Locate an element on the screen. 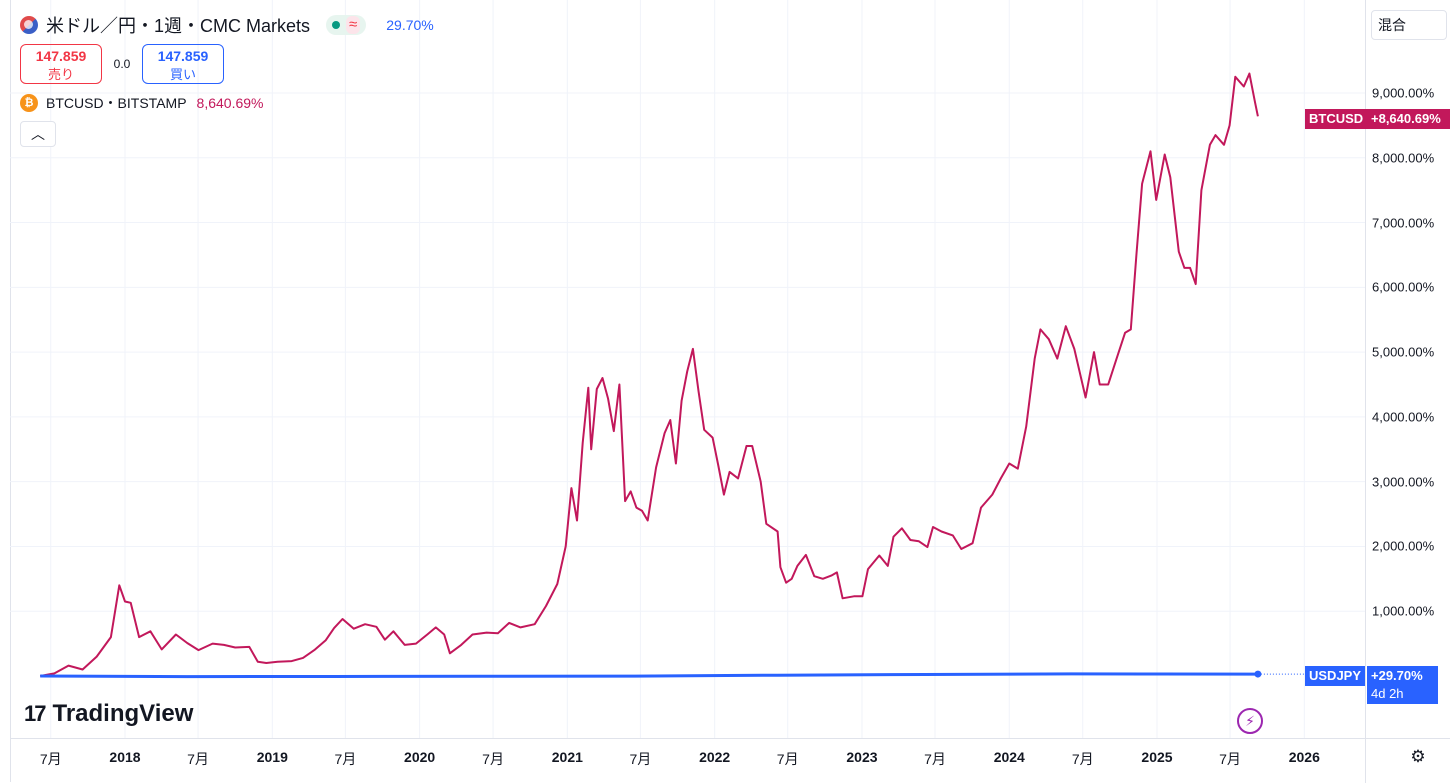 This screenshot has height=783, width=1450. usd-series-name-tag: USDJPY is located at coordinates (1335, 676).